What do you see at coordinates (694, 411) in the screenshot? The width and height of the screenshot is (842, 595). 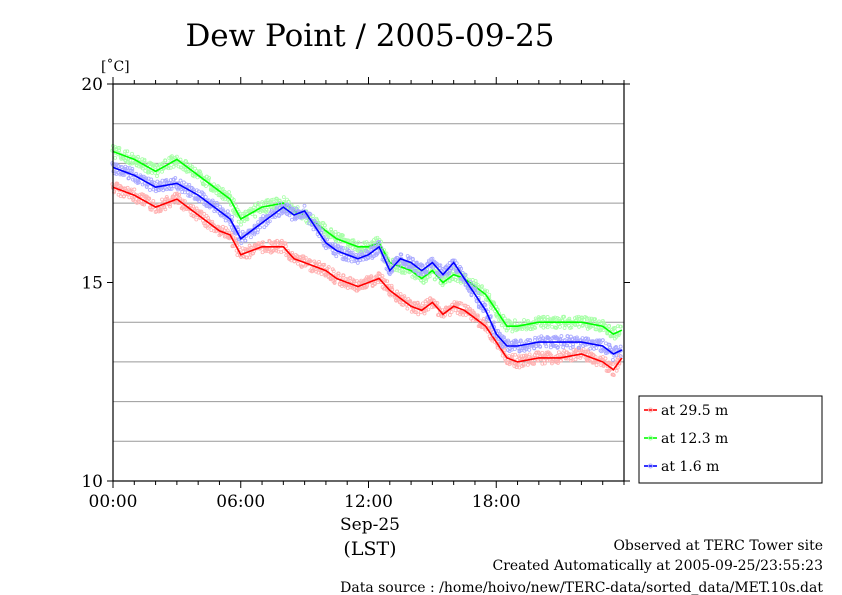 I see `legend-label: at 29.5 m` at bounding box center [694, 411].